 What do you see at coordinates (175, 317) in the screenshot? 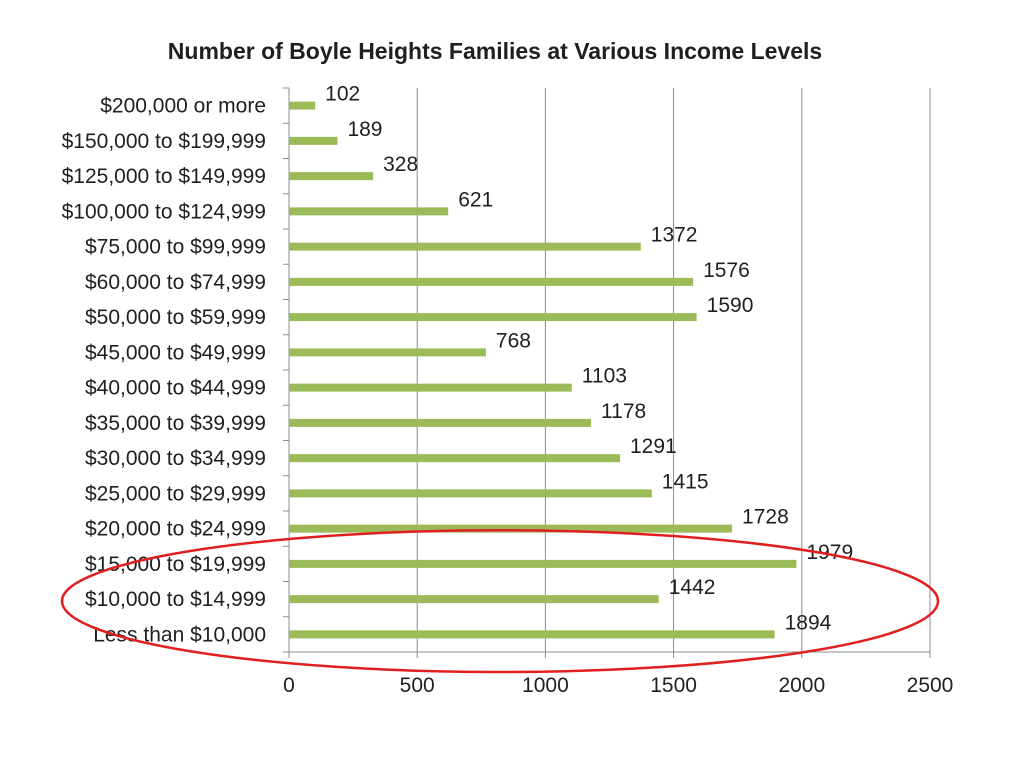
I see `category-label: $50,000 to $59,999` at bounding box center [175, 317].